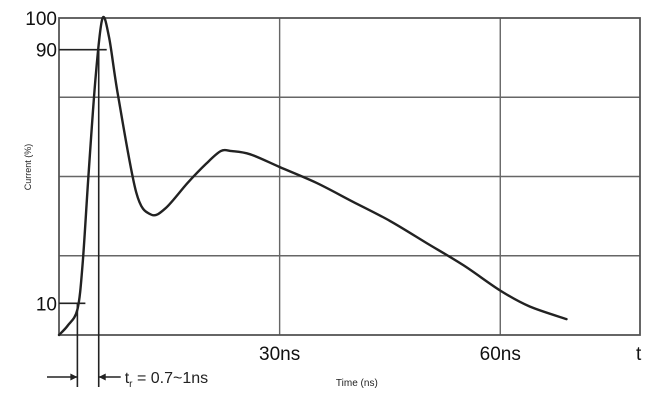 This screenshot has width=655, height=393. I want to click on rise-time-subscript: r, so click(131, 384).